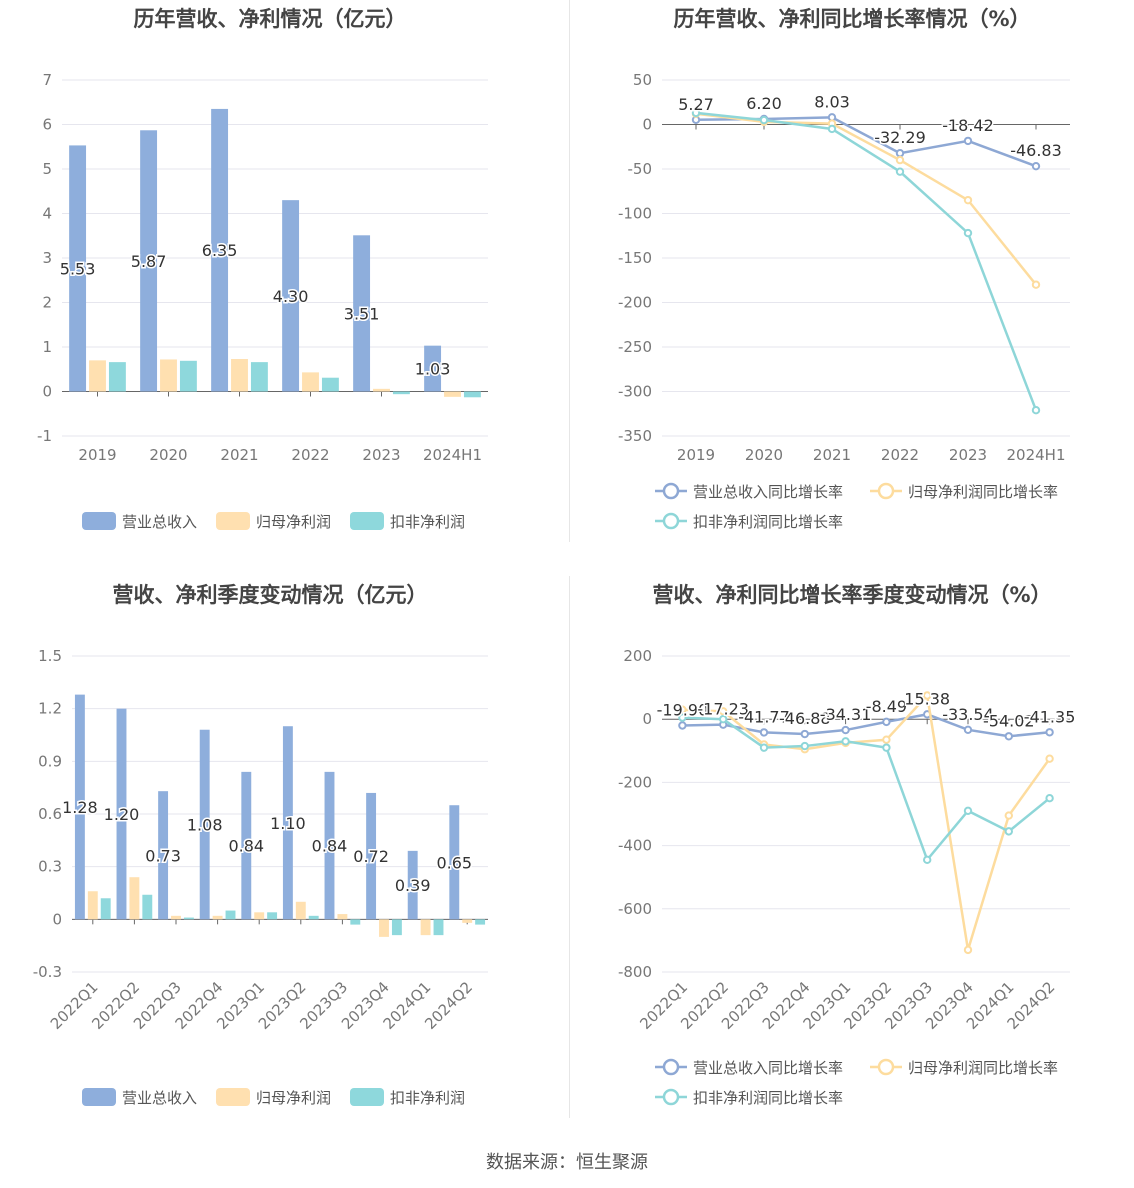  I want to click on bar-data-label: 4.30, so click(291, 296).